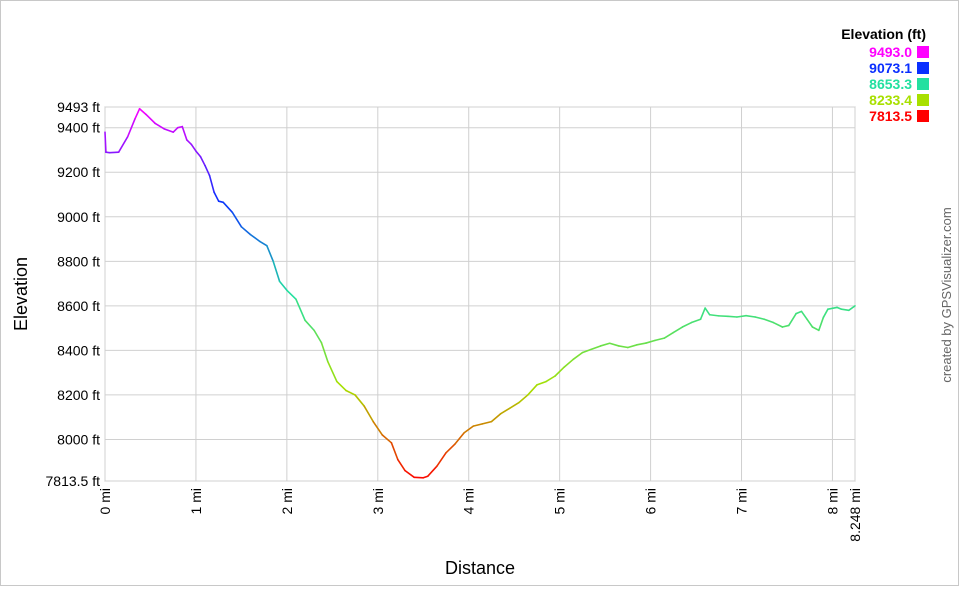  What do you see at coordinates (105, 501) in the screenshot?
I see `x-tick-label: 0 mi` at bounding box center [105, 501].